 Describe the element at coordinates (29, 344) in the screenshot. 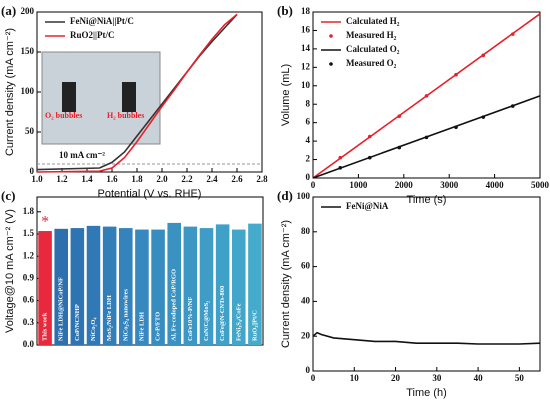

I see `y-tick-label: 0.0` at that location.